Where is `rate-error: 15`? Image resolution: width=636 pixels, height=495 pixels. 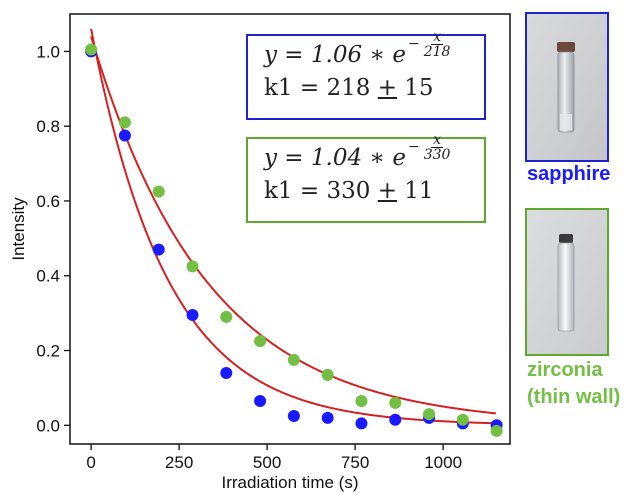
rate-error: 15 is located at coordinates (415, 87).